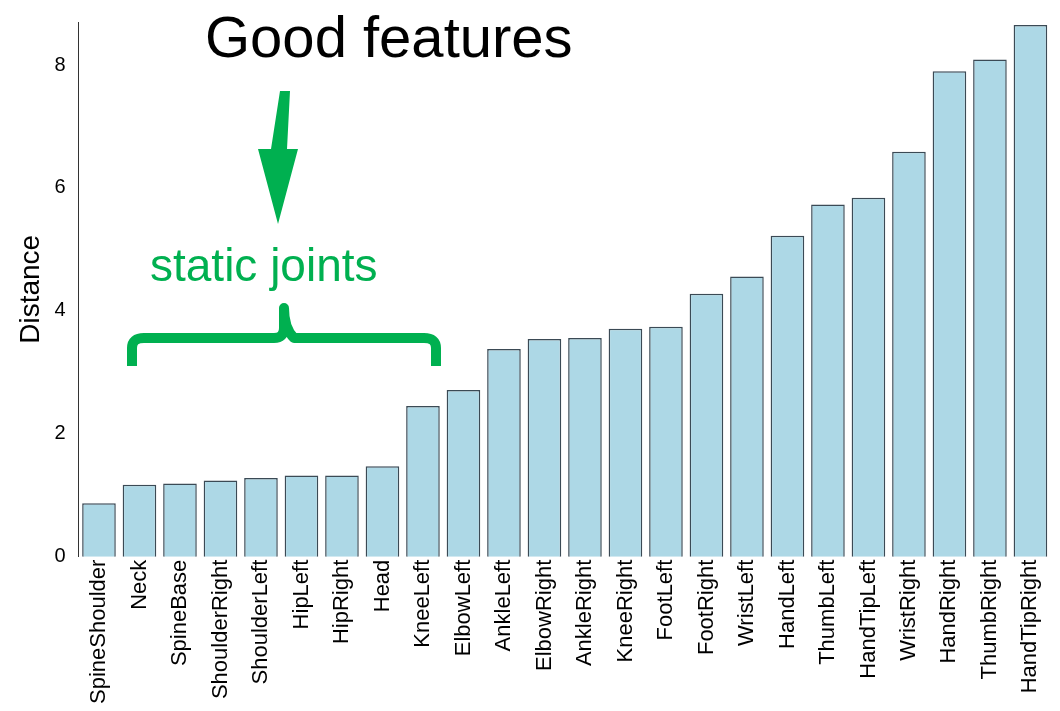  I want to click on y-tick-label: 8, so click(60, 63).